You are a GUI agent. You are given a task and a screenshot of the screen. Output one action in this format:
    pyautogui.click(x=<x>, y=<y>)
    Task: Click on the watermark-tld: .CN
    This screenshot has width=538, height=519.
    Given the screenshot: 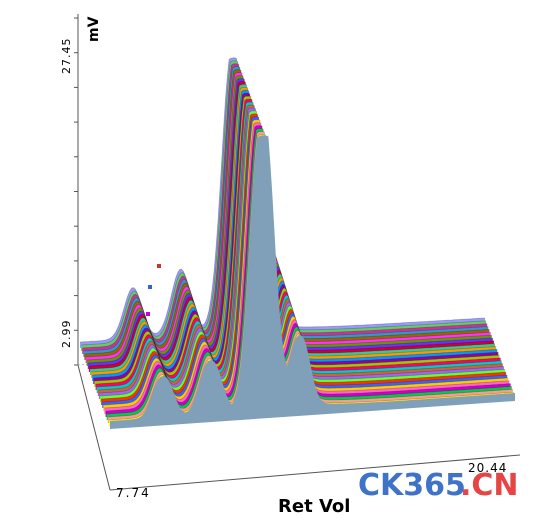 What is the action you would take?
    pyautogui.click(x=489, y=485)
    